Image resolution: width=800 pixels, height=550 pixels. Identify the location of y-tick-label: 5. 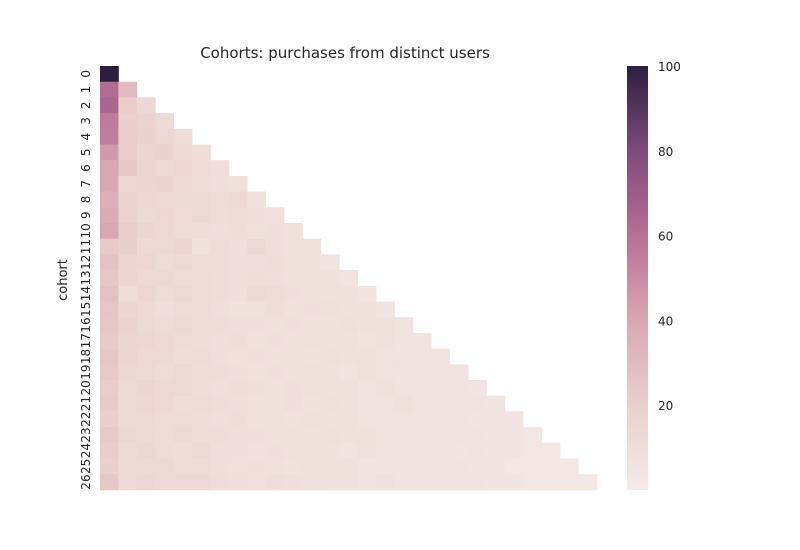
(86, 153).